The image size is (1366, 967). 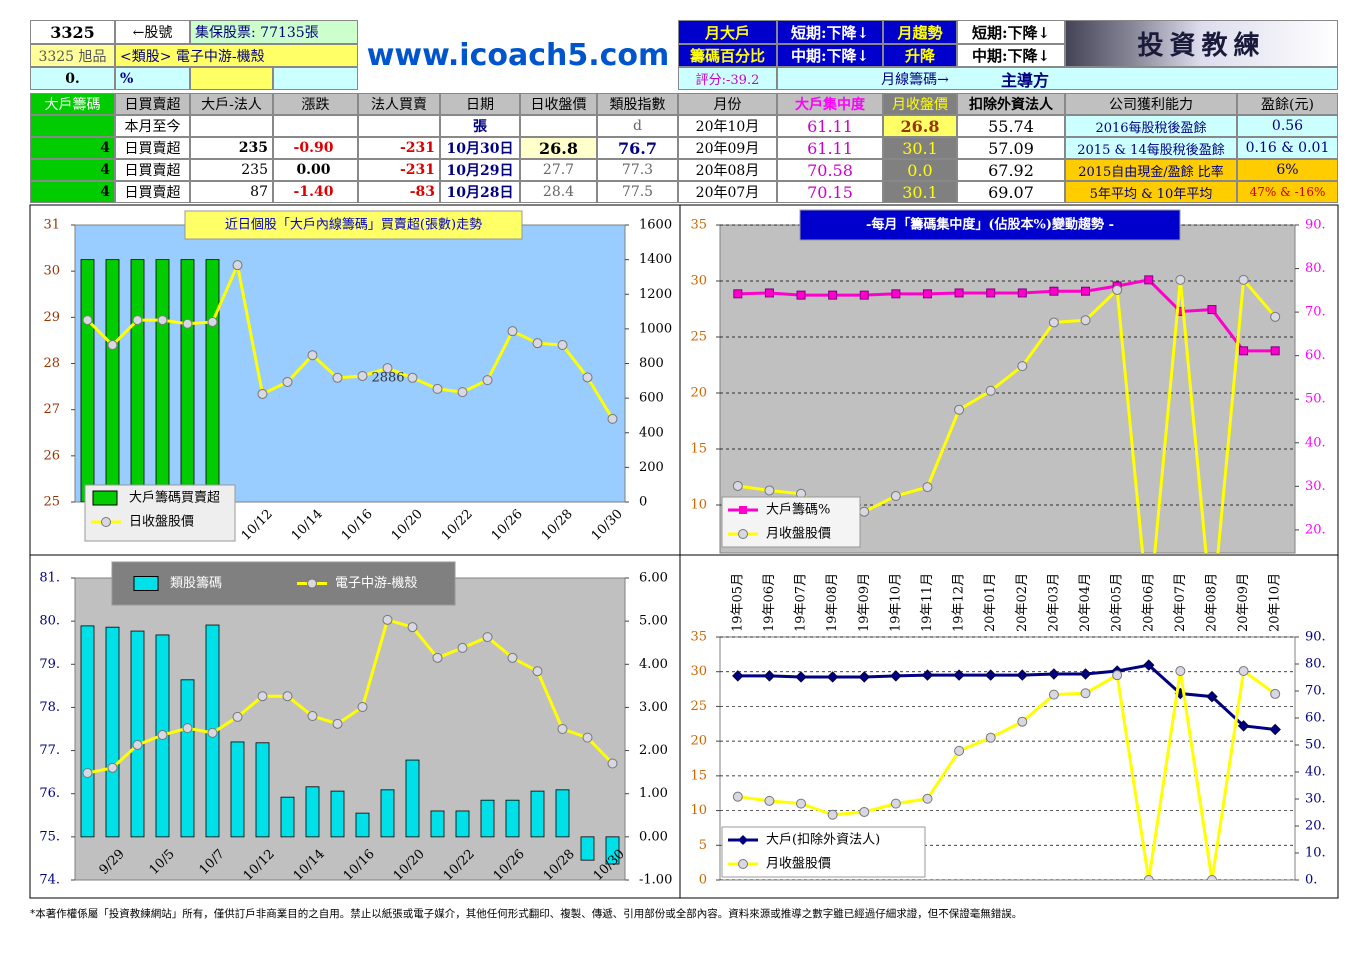 I want to click on y2-tick-label: 1600, so click(x=655, y=225).